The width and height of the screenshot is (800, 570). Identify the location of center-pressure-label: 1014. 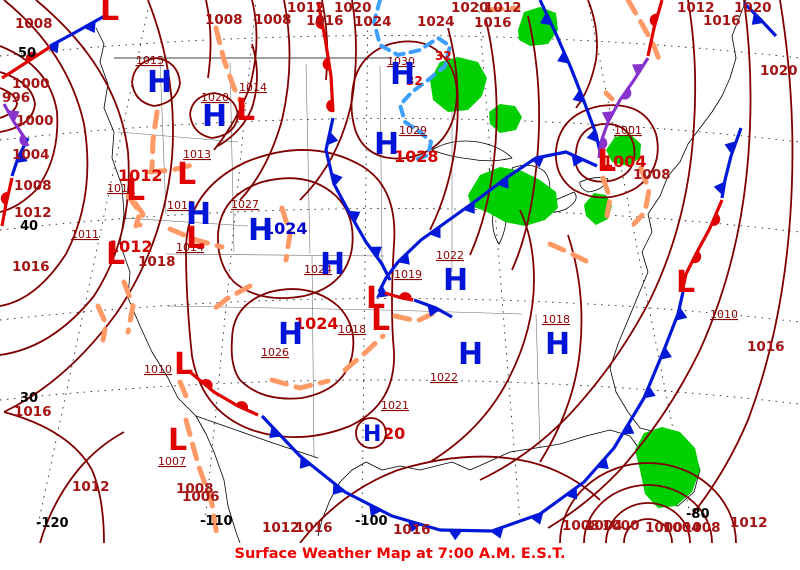
(253, 87).